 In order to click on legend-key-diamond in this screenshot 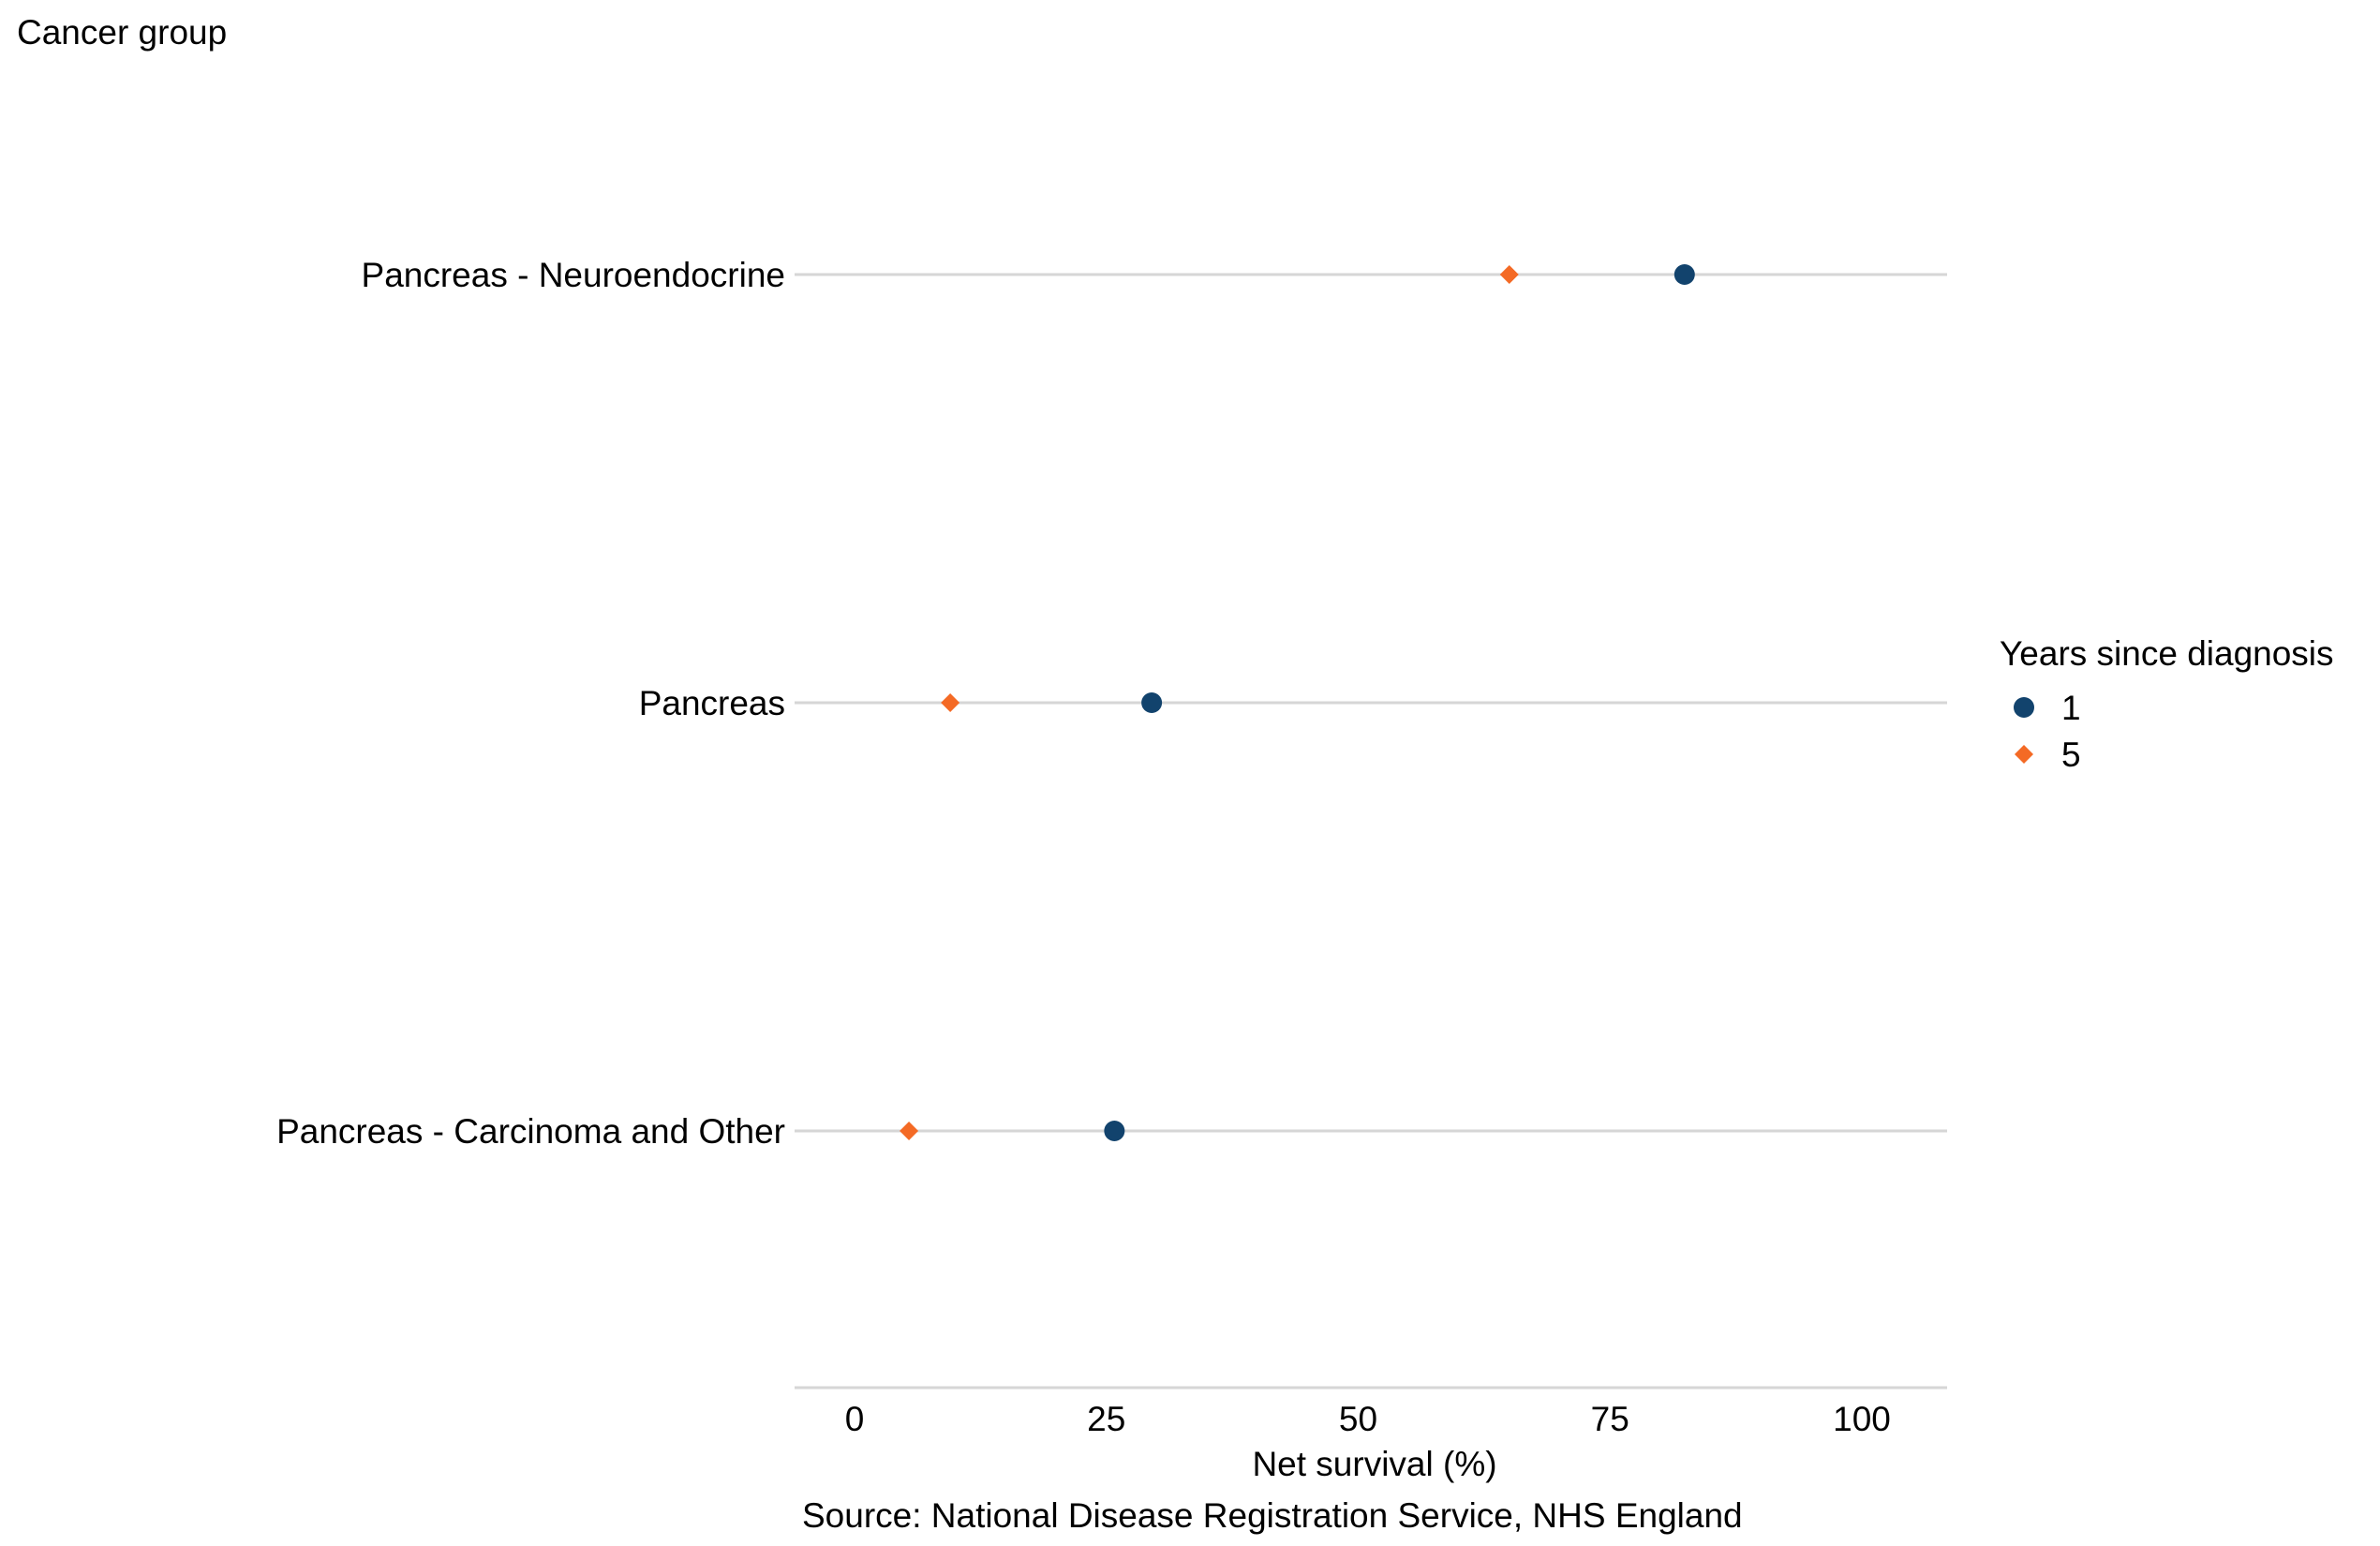, I will do `click(2024, 755)`.